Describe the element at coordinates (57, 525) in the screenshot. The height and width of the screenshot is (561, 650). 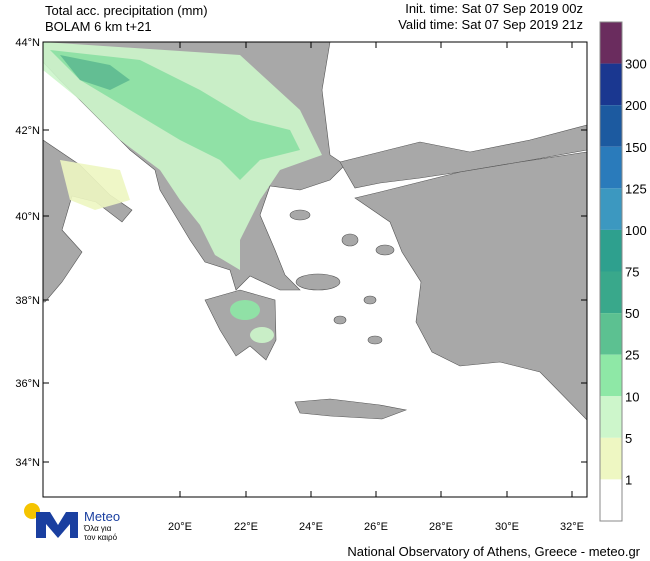
I see `logo-mark` at that location.